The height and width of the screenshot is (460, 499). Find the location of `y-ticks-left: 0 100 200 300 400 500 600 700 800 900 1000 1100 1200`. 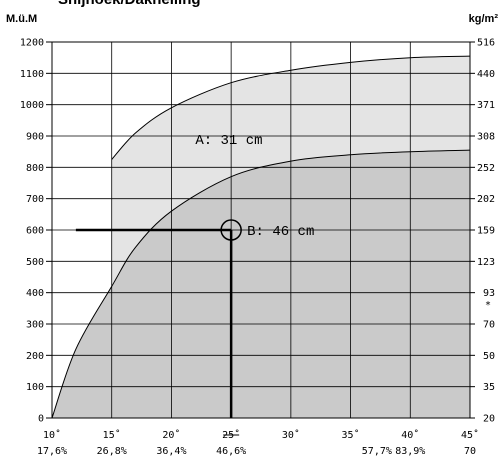

y-ticks-left: 0 100 200 300 400 500 600 700 800 900 1000 1100 1200 is located at coordinates (36, 231).